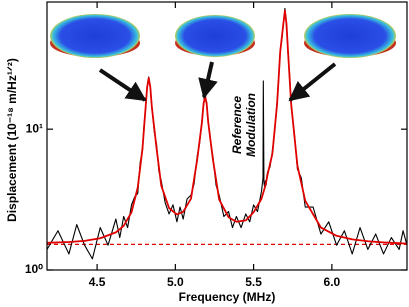 This screenshot has height=307, width=409. Describe the element at coordinates (253, 282) in the screenshot. I see `x-tick-label: 5.5` at that location.